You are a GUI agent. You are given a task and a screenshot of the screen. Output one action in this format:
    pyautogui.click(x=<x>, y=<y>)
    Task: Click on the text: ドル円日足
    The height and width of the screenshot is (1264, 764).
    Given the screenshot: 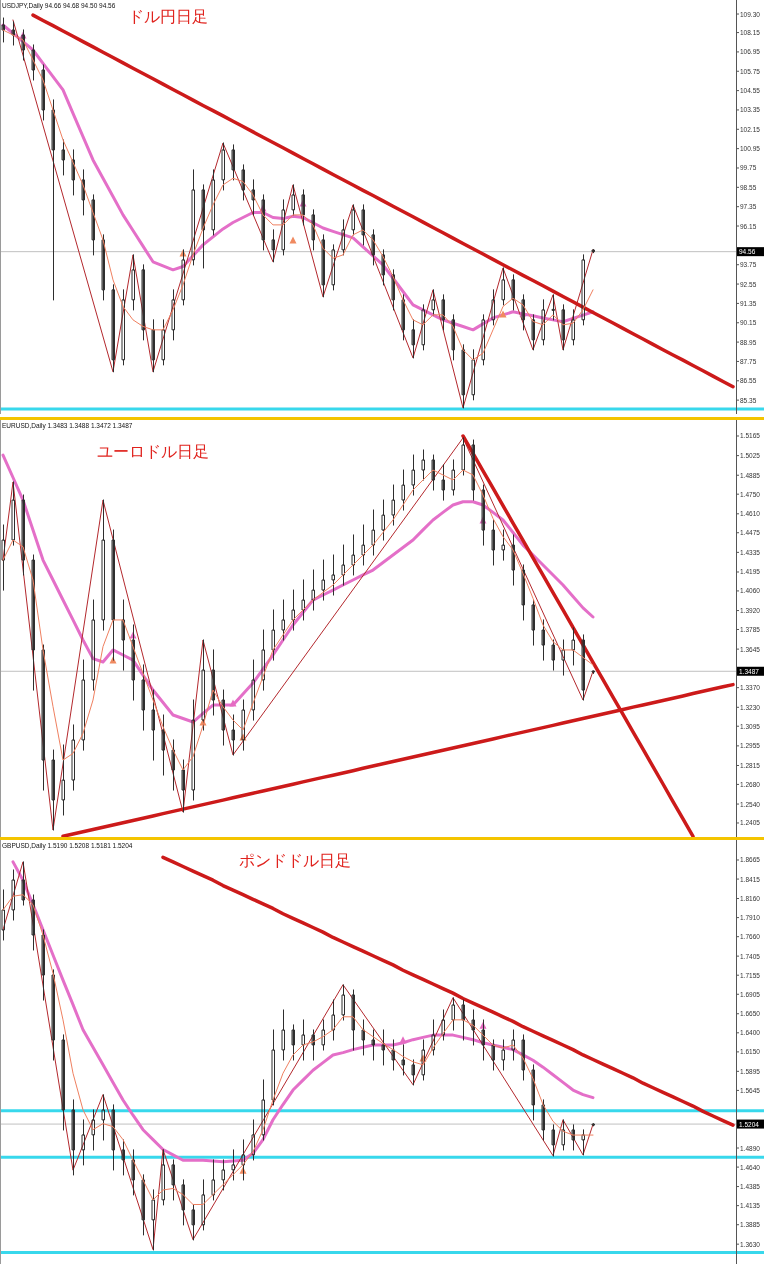 What is the action you would take?
    pyautogui.click(x=168, y=16)
    